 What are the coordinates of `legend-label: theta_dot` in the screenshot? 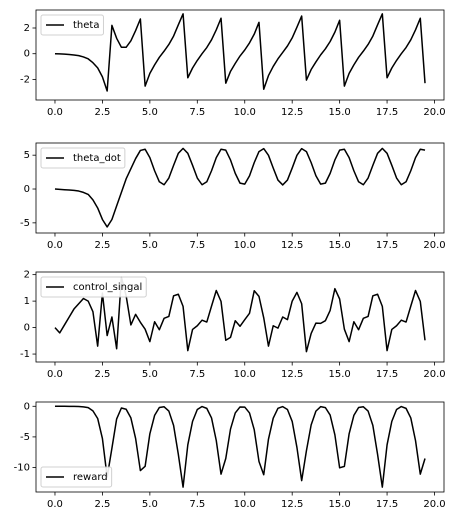 It's located at (97, 158).